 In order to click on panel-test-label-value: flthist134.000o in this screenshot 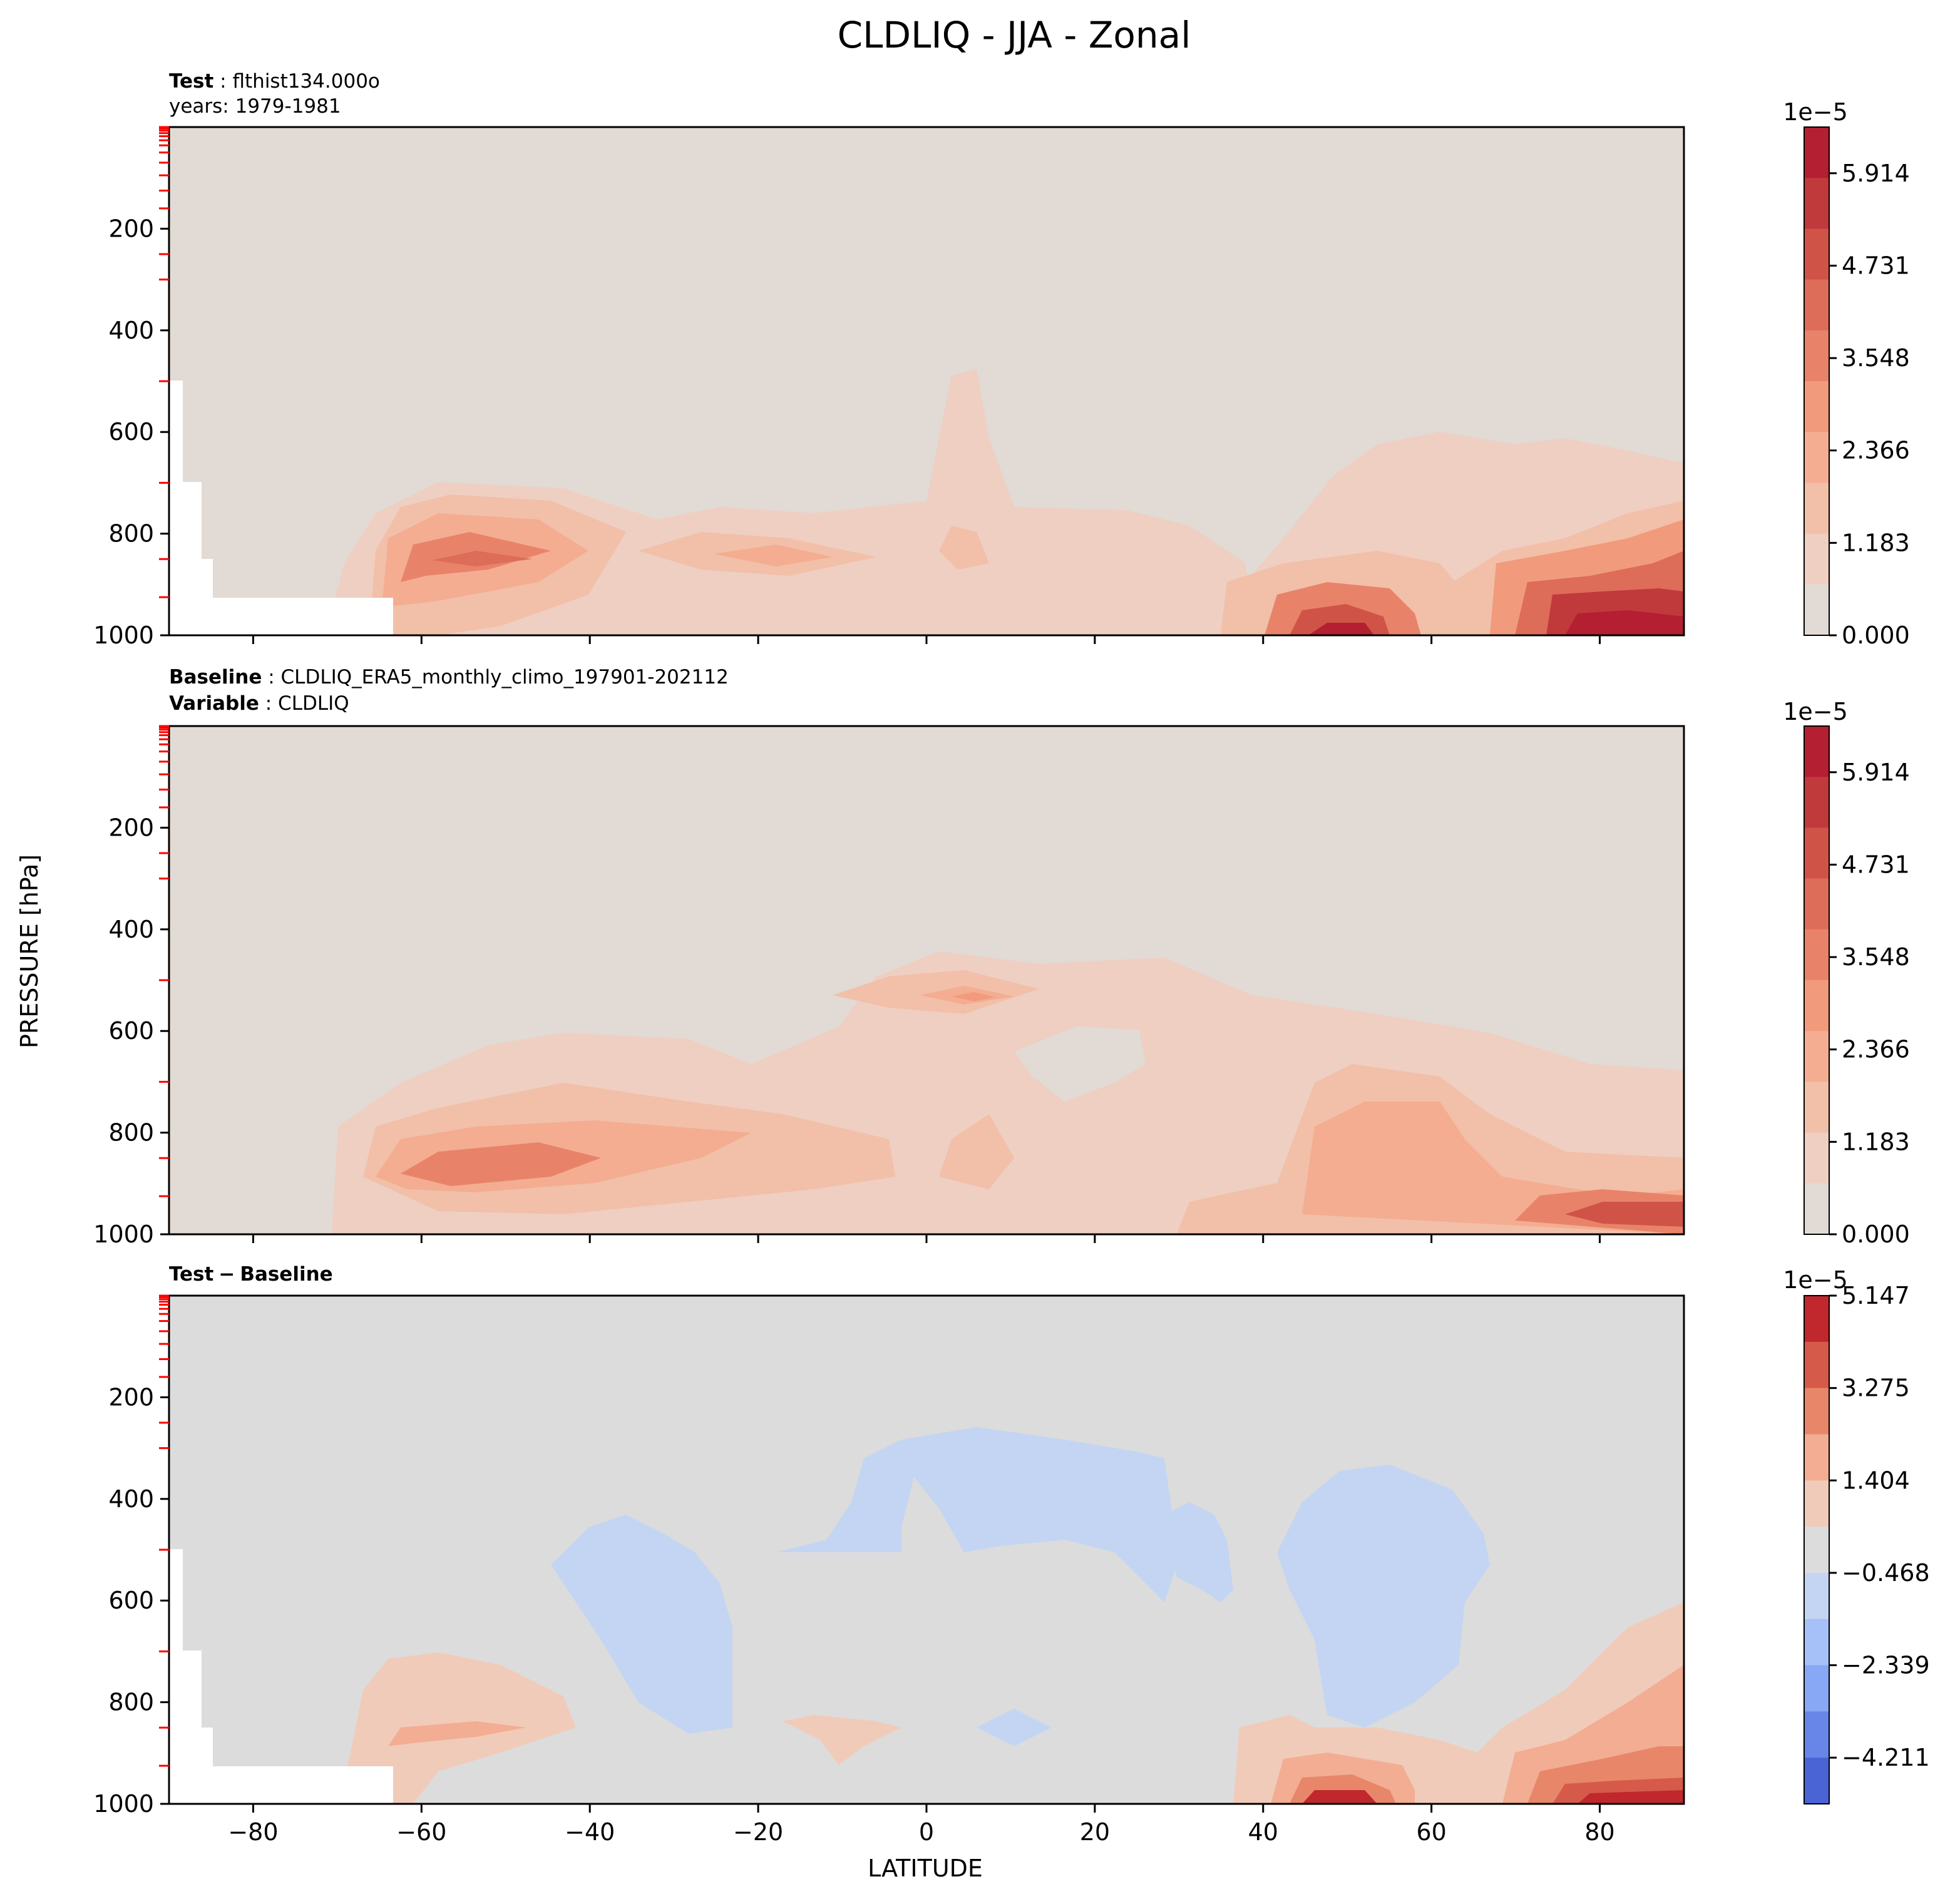, I will do `click(305, 81)`.